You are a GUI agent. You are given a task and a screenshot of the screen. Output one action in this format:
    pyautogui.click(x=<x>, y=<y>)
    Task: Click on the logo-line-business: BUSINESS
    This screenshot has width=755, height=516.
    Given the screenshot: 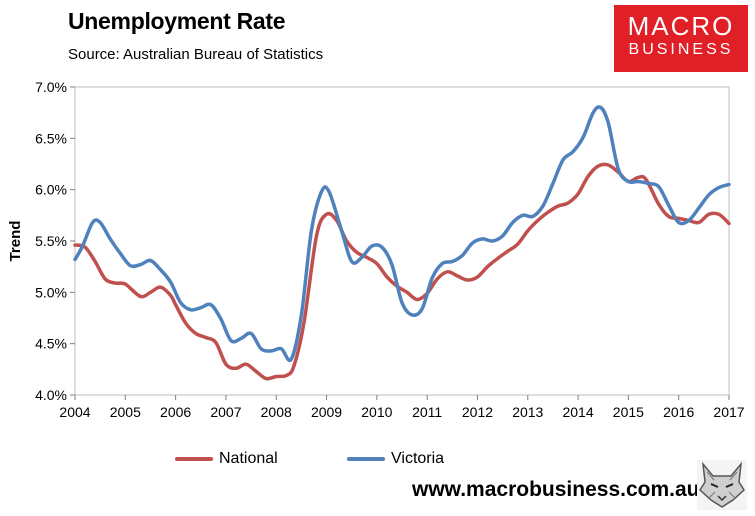 What is the action you would take?
    pyautogui.click(x=681, y=49)
    